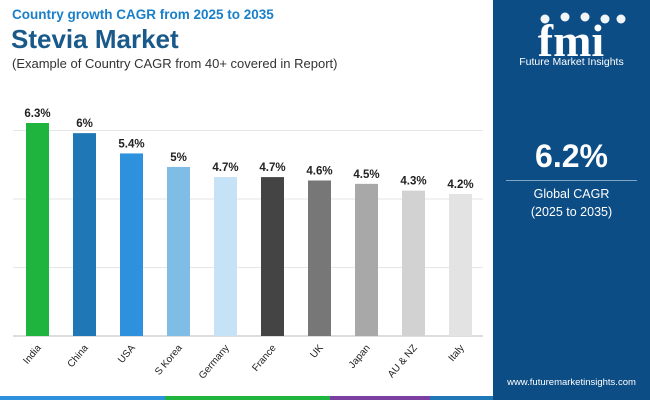 The height and width of the screenshot is (400, 650). Describe the element at coordinates (95, 39) in the screenshot. I see `page-title: Stevia Market` at that location.